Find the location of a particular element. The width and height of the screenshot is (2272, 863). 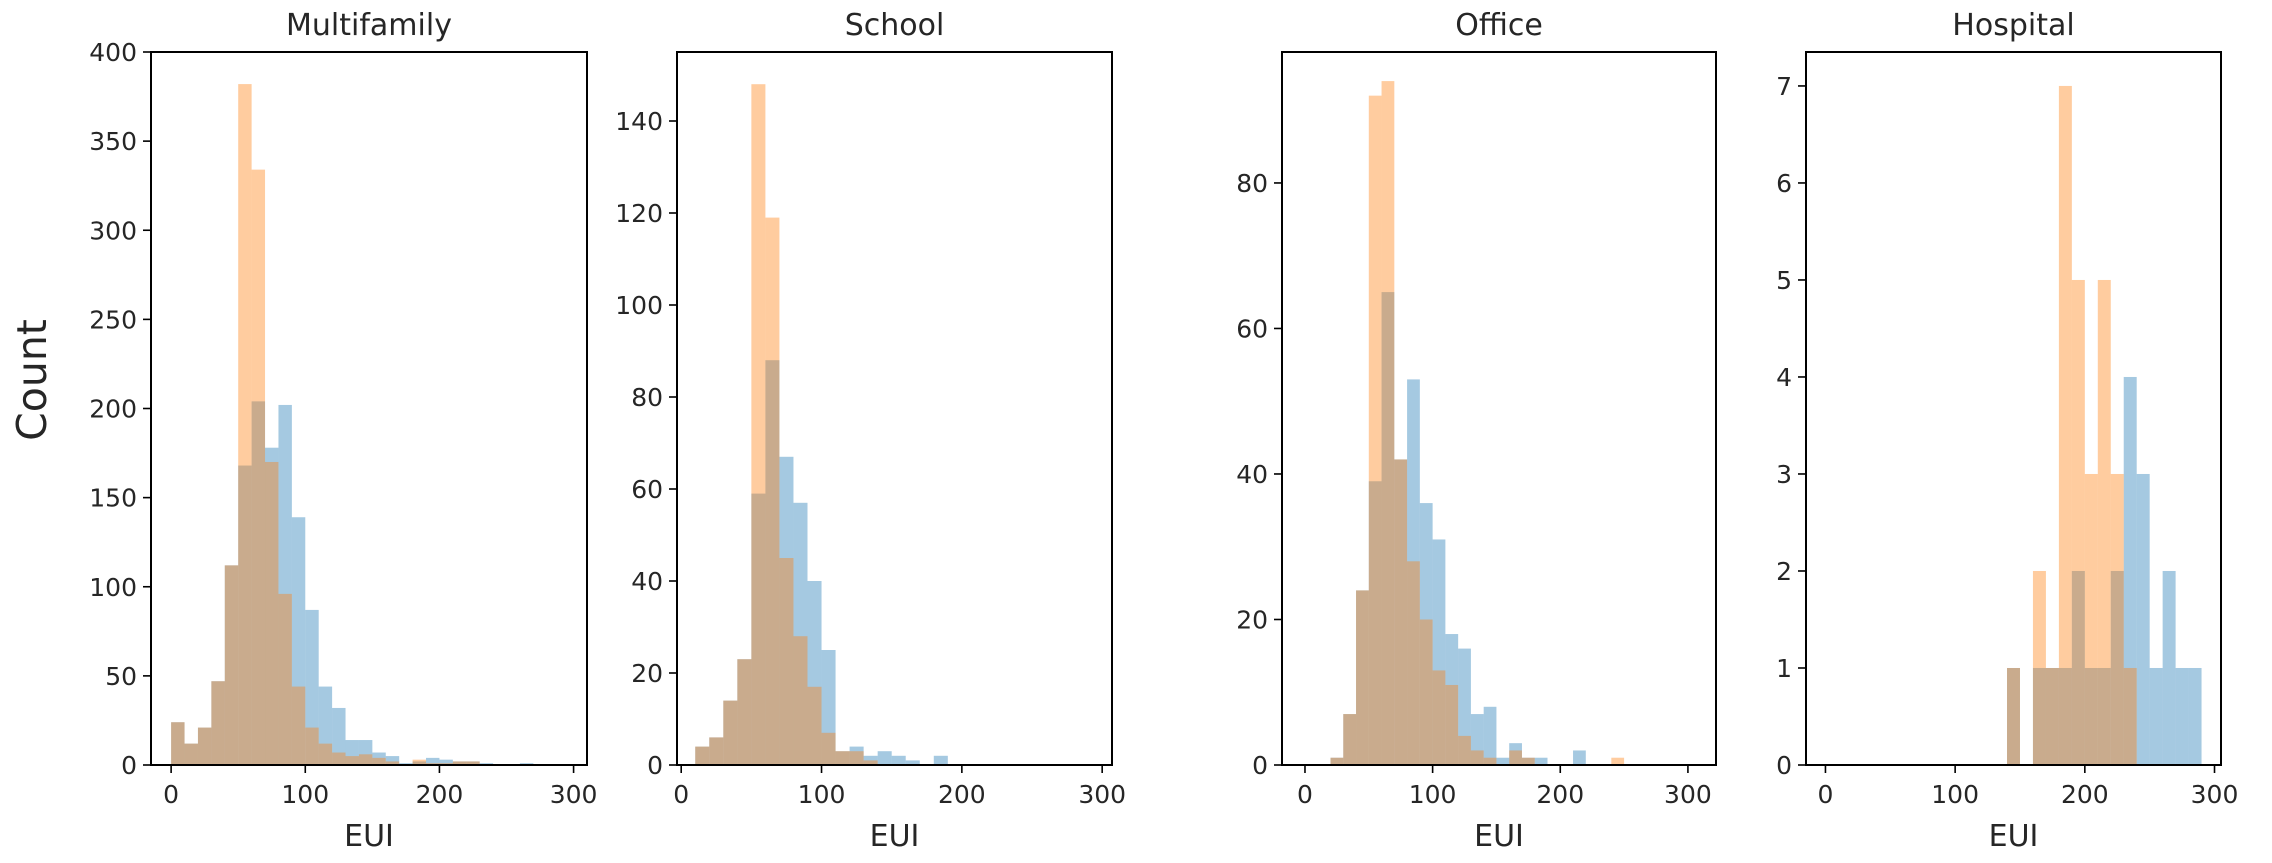

figure-ylabel: Count is located at coordinates (32, 380).